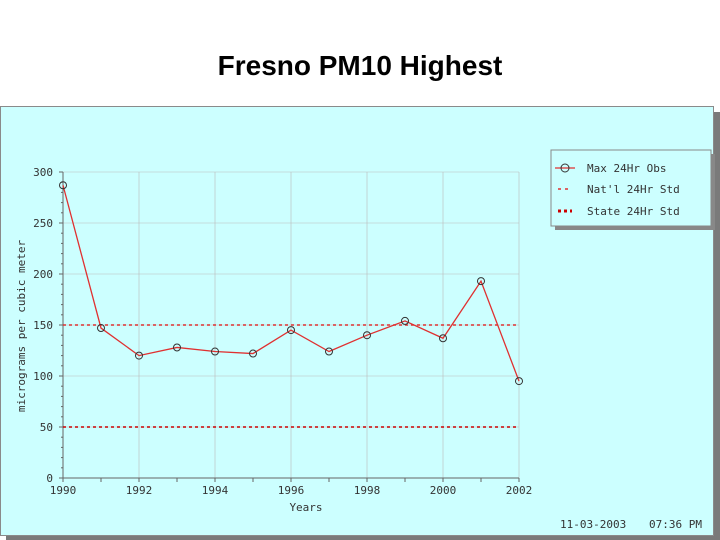  I want to click on x-axis-label: Years, so click(305, 507).